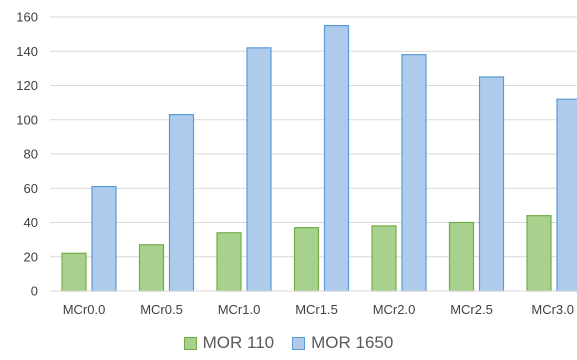 The width and height of the screenshot is (577, 360). Describe the element at coordinates (239, 309) in the screenshot. I see `x-tick-label: MCr1.0` at that location.